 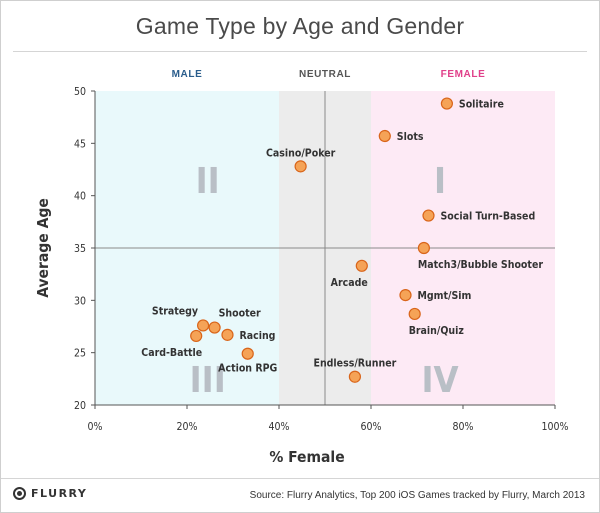 What do you see at coordinates (439, 380) in the screenshot?
I see `quadrant-iv-label: IV` at bounding box center [439, 380].